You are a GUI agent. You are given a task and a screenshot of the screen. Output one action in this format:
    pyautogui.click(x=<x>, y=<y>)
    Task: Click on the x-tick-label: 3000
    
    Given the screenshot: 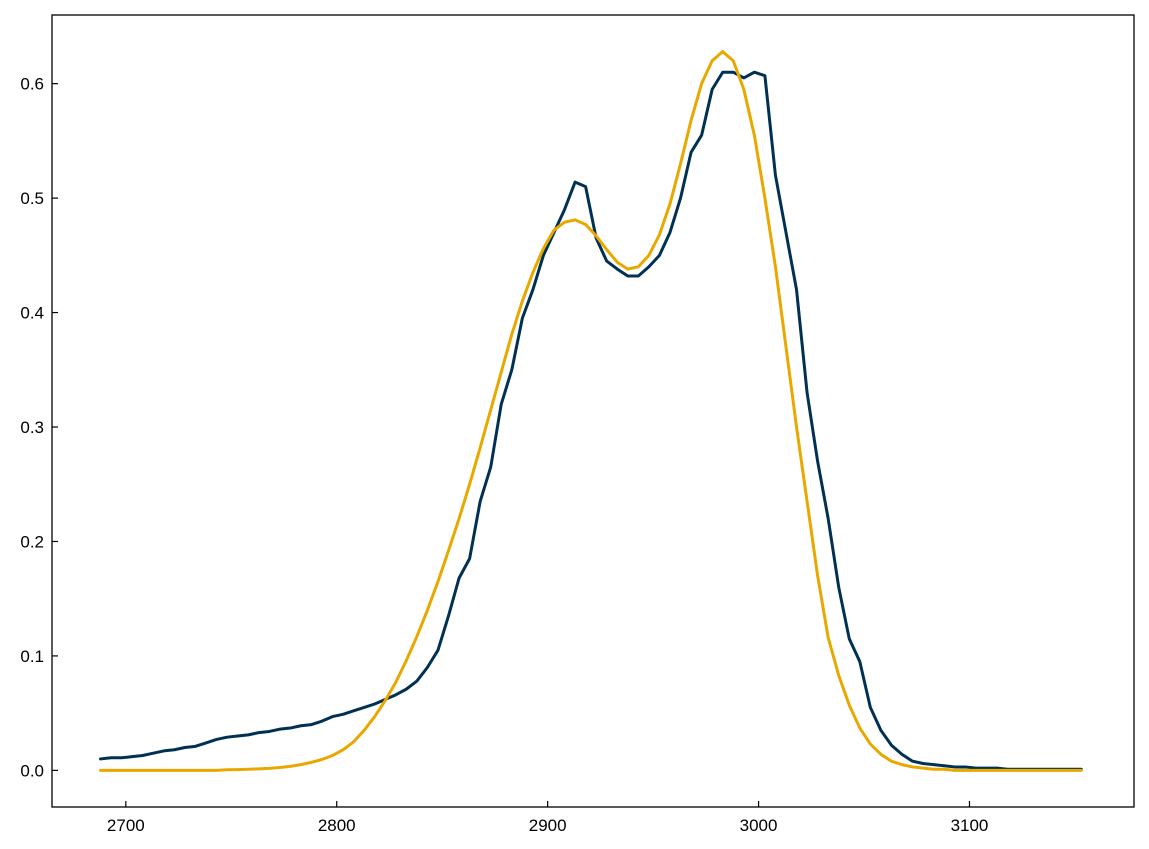 What is the action you would take?
    pyautogui.click(x=759, y=825)
    